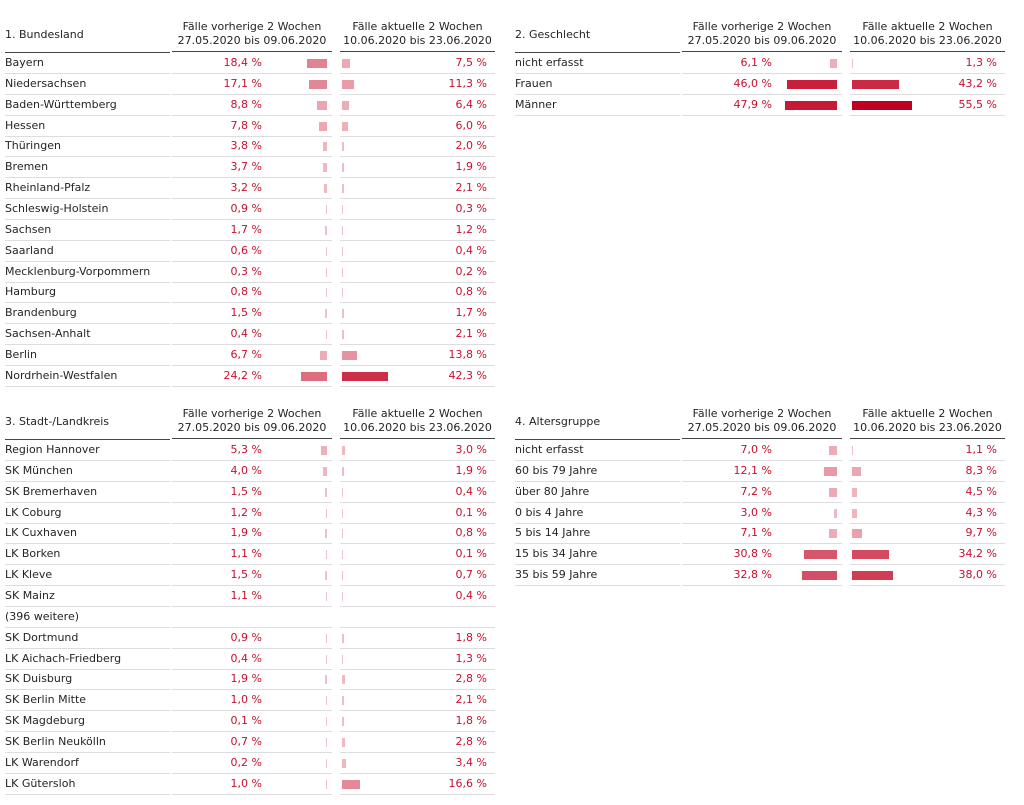 Image resolution: width=1024 pixels, height=805 pixels. I want to click on value-label: 34,2 %, so click(977, 554).